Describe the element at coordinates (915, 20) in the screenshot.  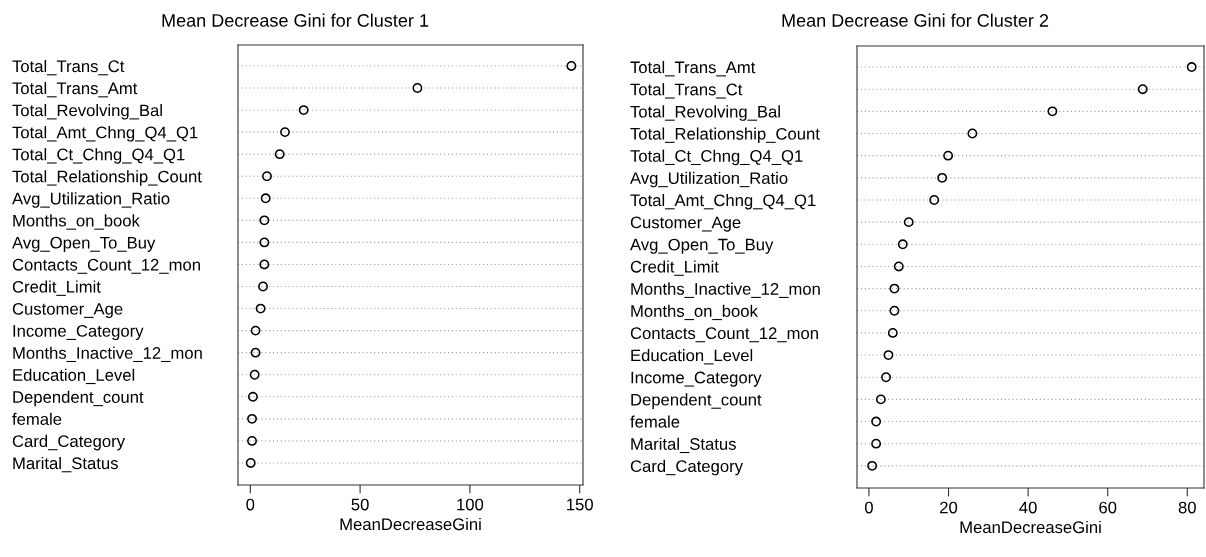
I see `chart-title: Mean Decrease Gini for Cluster 2` at that location.